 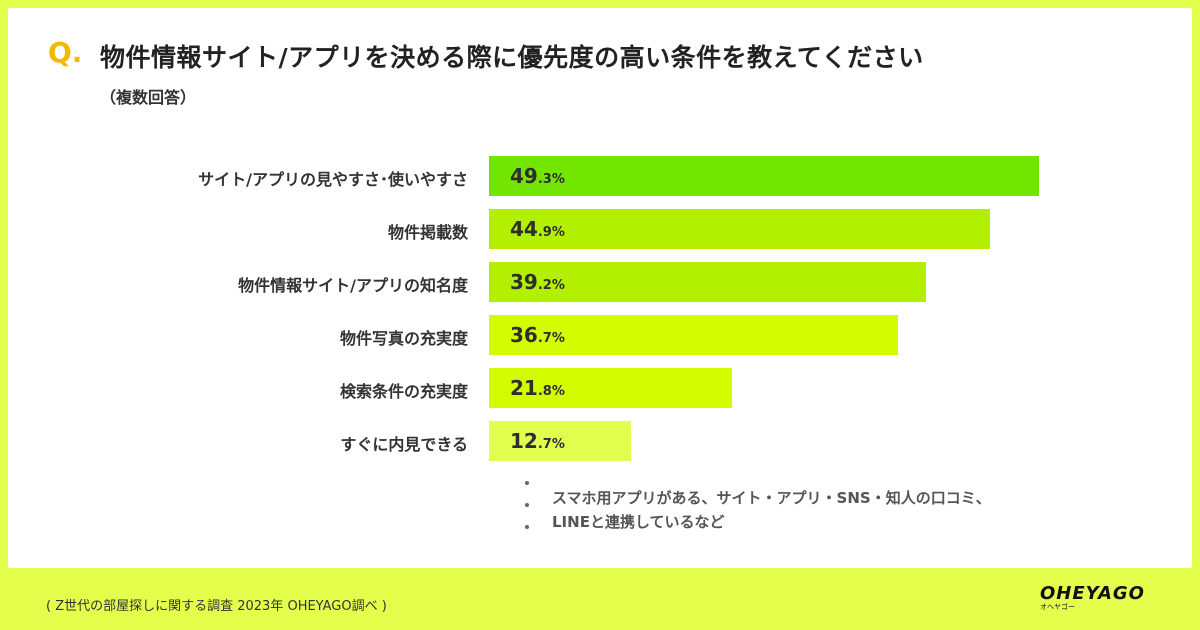 What do you see at coordinates (524, 282) in the screenshot?
I see `data-label-int: 39` at bounding box center [524, 282].